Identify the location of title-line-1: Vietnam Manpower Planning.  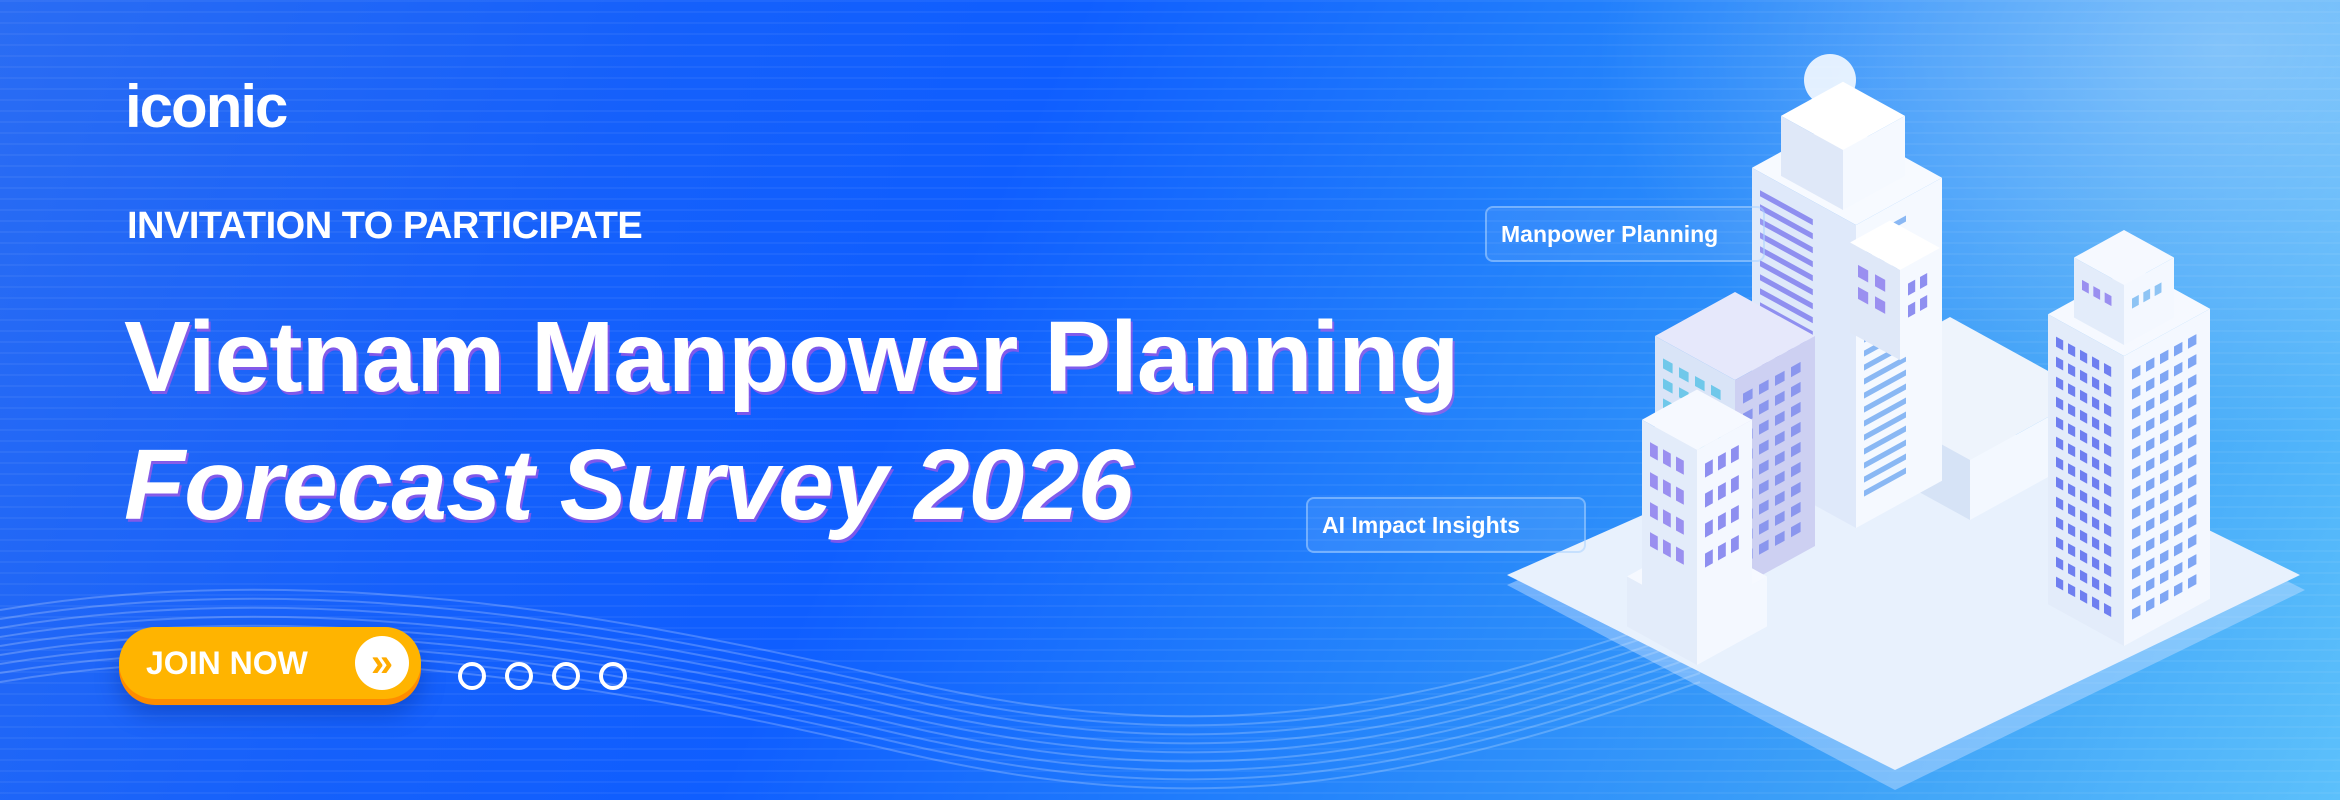
(791, 357).